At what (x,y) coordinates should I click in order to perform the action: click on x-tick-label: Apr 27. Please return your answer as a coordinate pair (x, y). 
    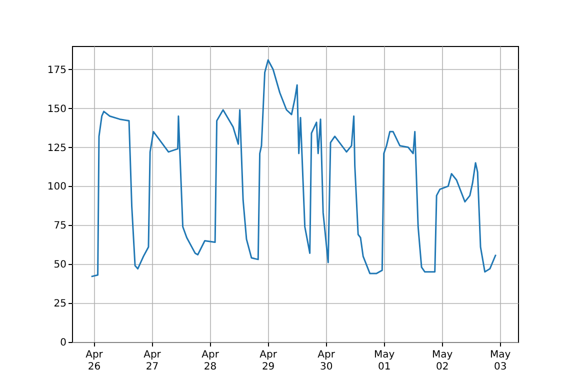
    Looking at the image, I should click on (153, 361).